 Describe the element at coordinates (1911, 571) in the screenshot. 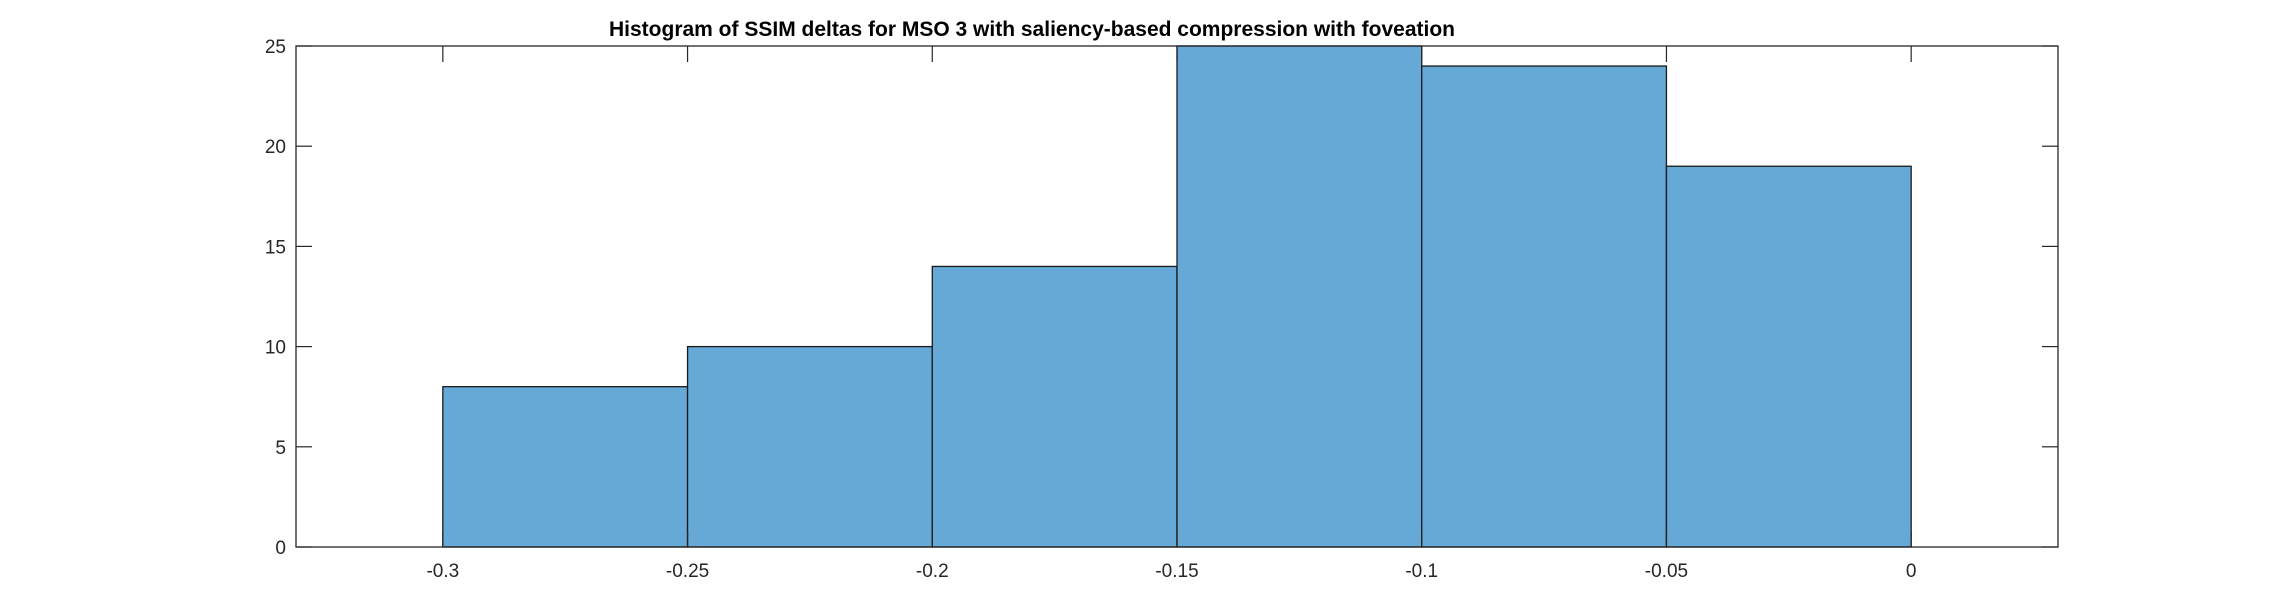

I see `x-tick-label: 0` at that location.